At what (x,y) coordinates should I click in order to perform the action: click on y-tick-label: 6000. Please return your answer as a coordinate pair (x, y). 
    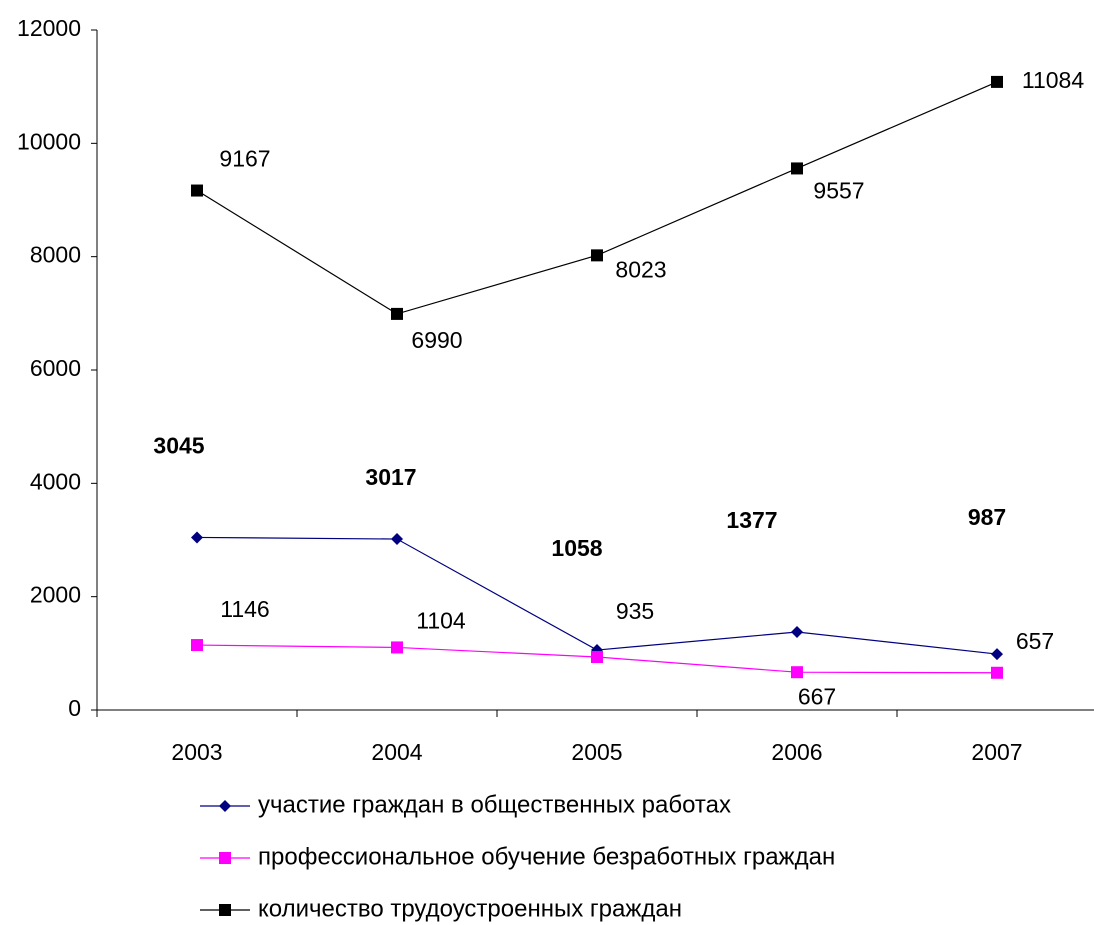
    Looking at the image, I should click on (55, 368).